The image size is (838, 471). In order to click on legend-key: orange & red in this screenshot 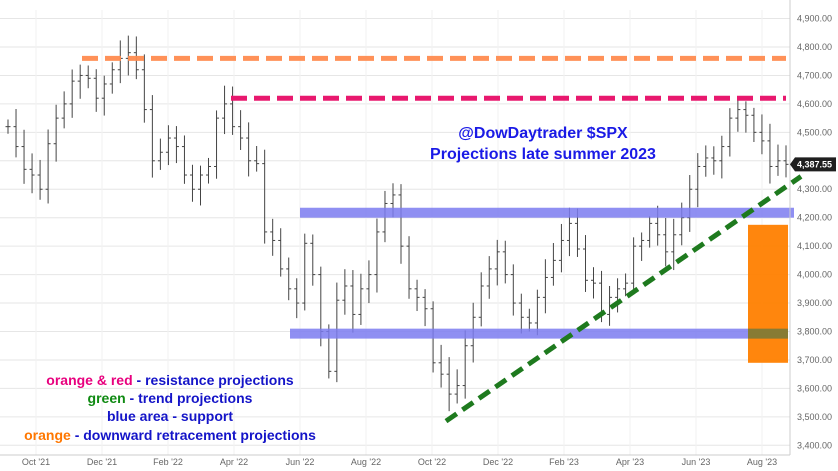, I will do `click(89, 380)`.